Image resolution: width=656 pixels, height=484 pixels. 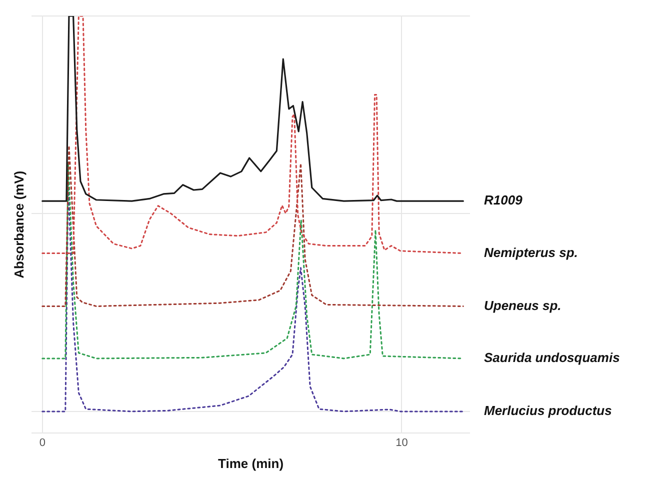 I want to click on series-label: Upeneus sp., so click(x=523, y=305).